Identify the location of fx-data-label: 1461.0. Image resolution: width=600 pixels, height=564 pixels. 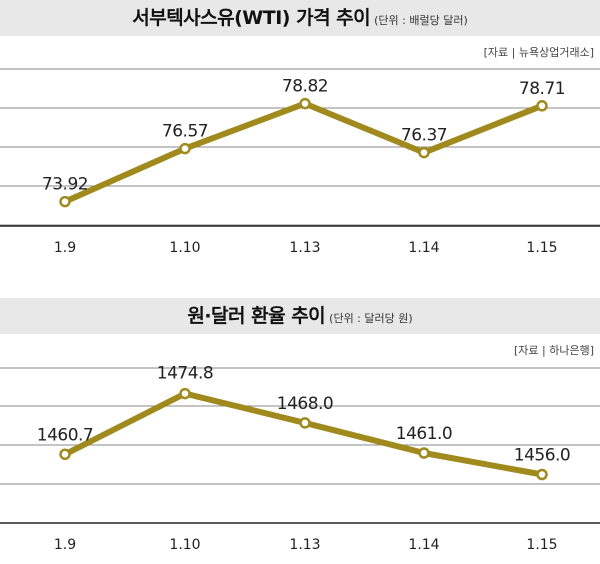
(424, 434).